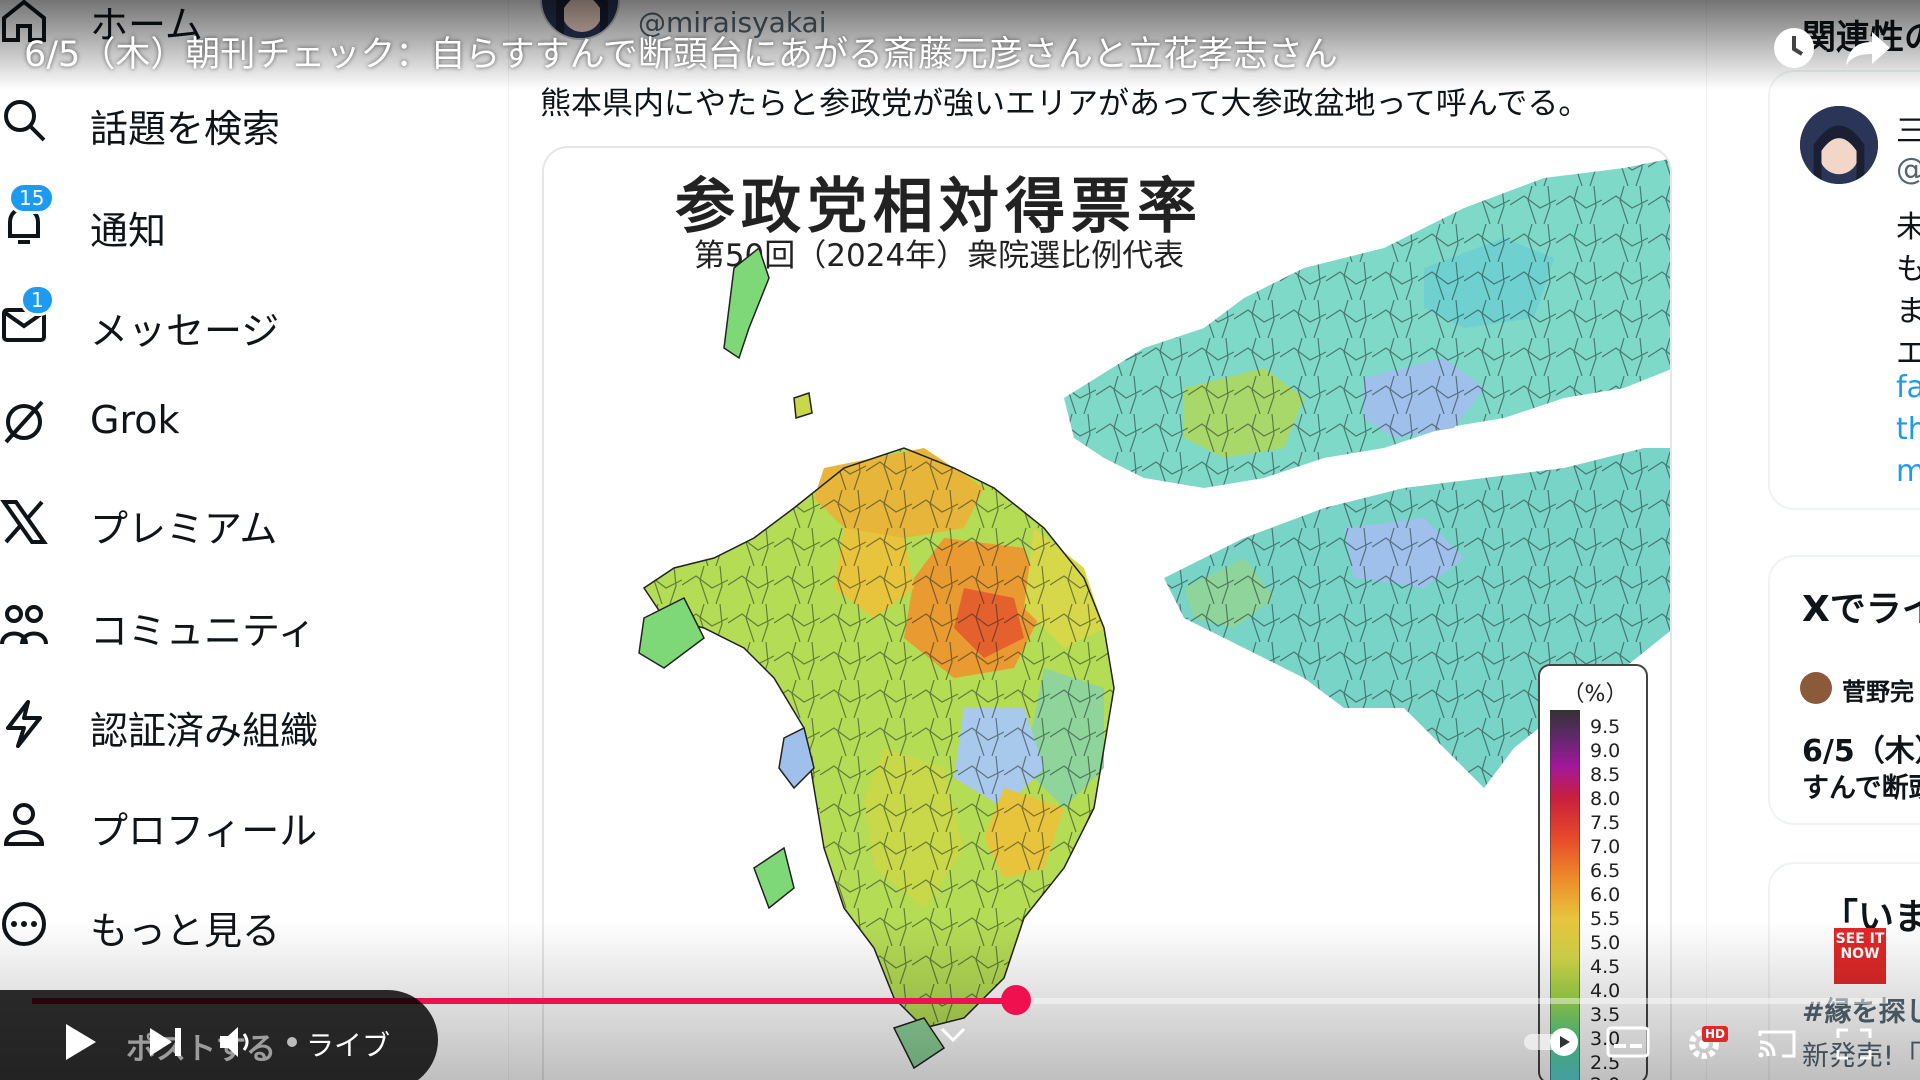 The width and height of the screenshot is (1920, 1080). I want to click on related-user-bio: も, so click(1908, 269).